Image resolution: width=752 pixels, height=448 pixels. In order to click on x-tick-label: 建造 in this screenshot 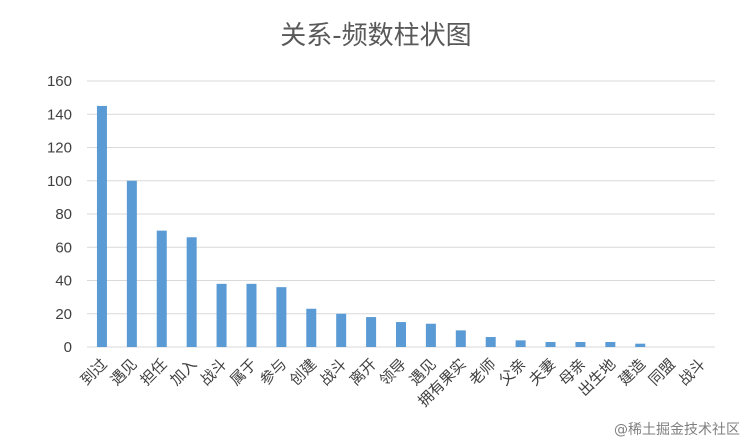, I will do `click(632, 372)`.